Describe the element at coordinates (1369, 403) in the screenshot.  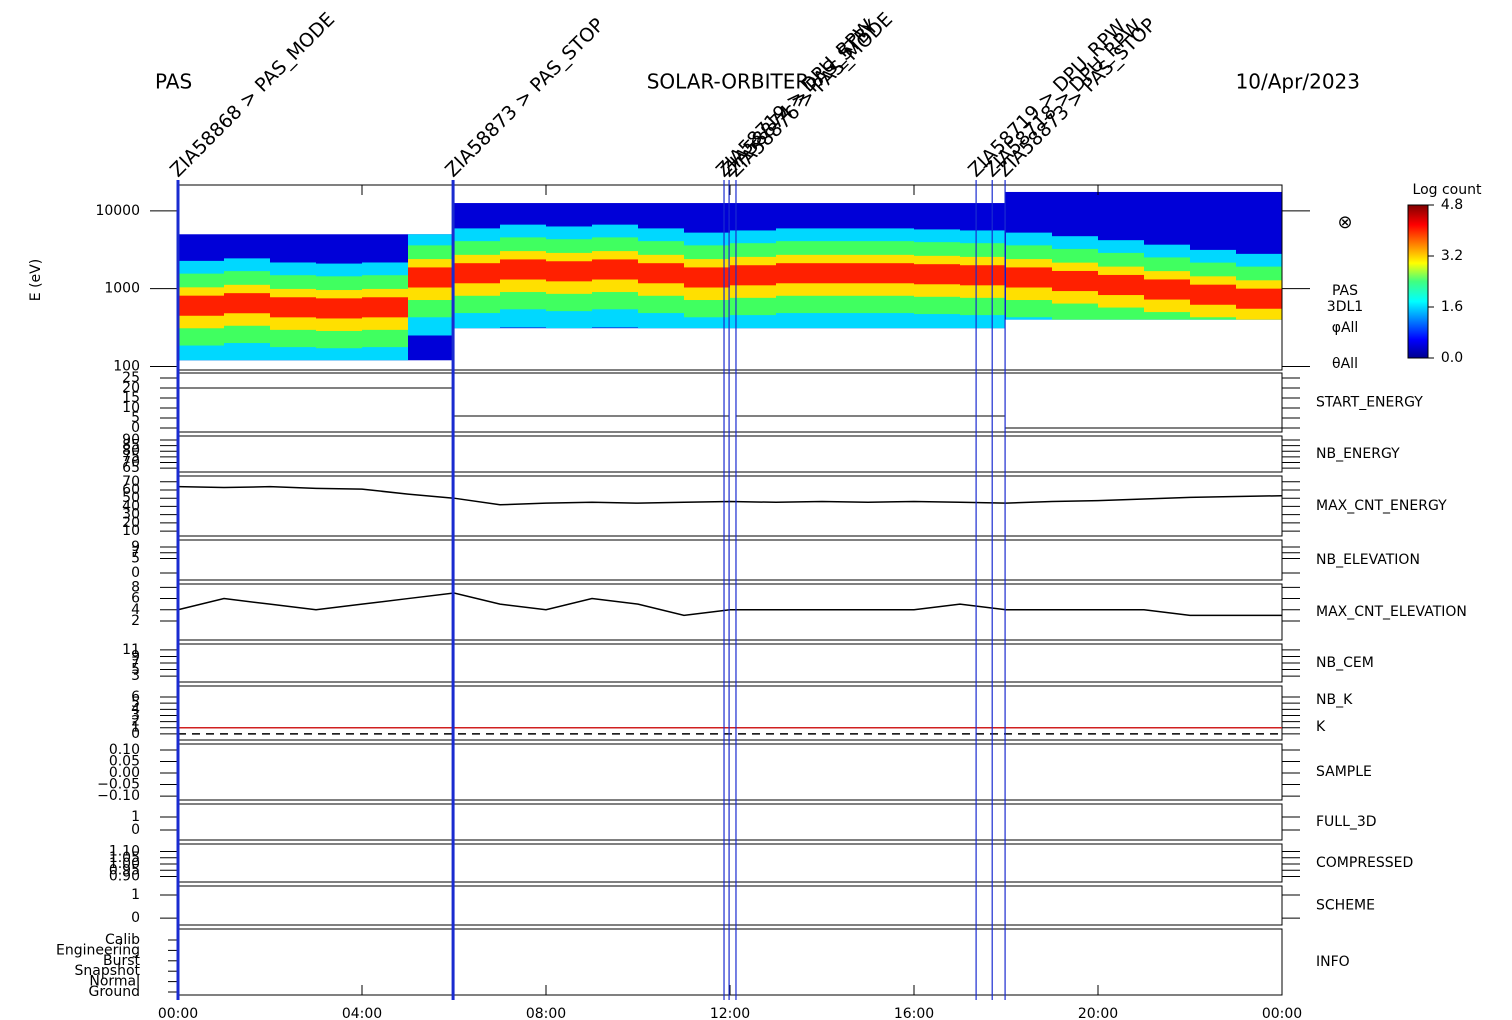
I see `panel-label: START_ENERGY` at that location.